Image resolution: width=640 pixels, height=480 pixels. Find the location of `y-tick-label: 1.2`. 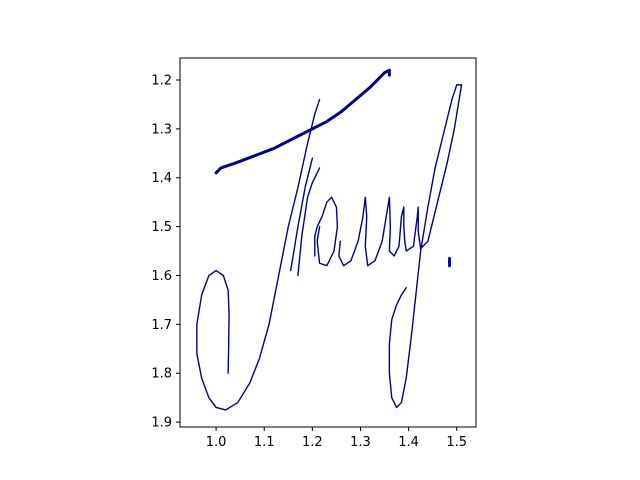

y-tick-label: 1.2 is located at coordinates (161, 80).